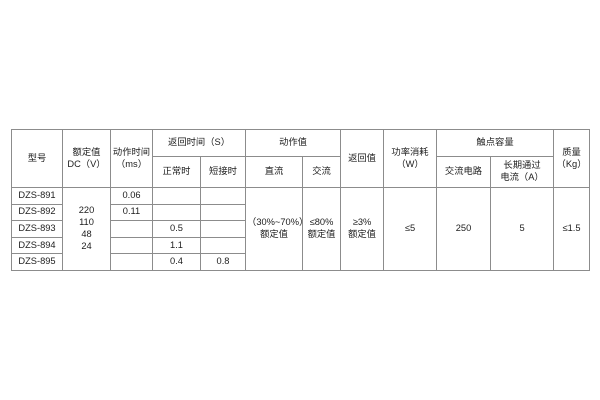  I want to click on header-return-time-short: 短接时, so click(223, 172).